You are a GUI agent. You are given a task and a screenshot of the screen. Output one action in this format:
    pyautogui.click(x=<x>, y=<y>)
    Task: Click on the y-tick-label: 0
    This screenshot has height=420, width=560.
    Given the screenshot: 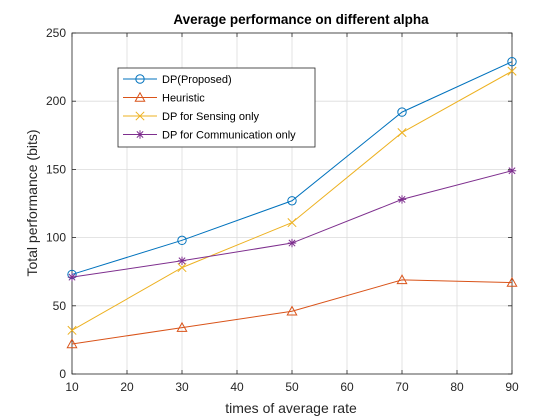 What is the action you would take?
    pyautogui.click(x=62, y=374)
    